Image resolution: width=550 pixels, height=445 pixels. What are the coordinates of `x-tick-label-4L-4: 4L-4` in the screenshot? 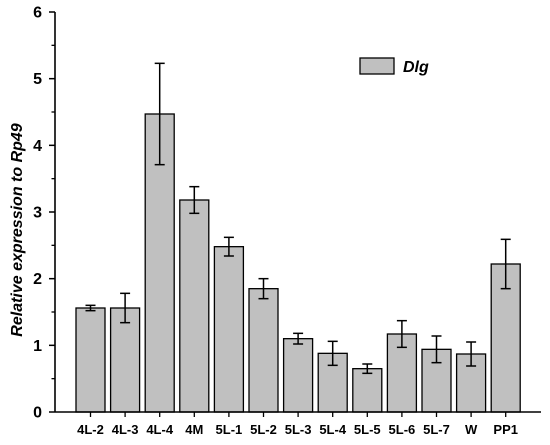 It's located at (160, 429).